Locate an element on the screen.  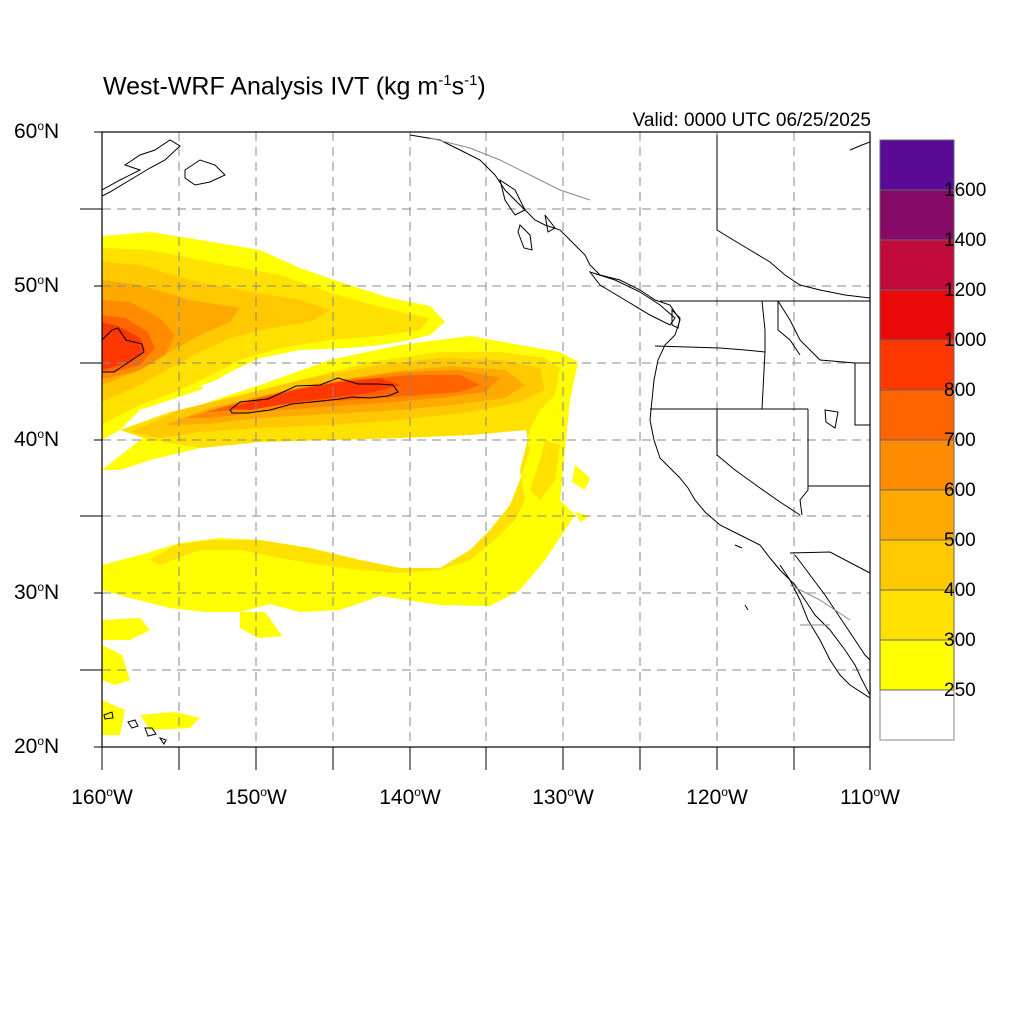
coast-lake is located at coordinates (831, 419).